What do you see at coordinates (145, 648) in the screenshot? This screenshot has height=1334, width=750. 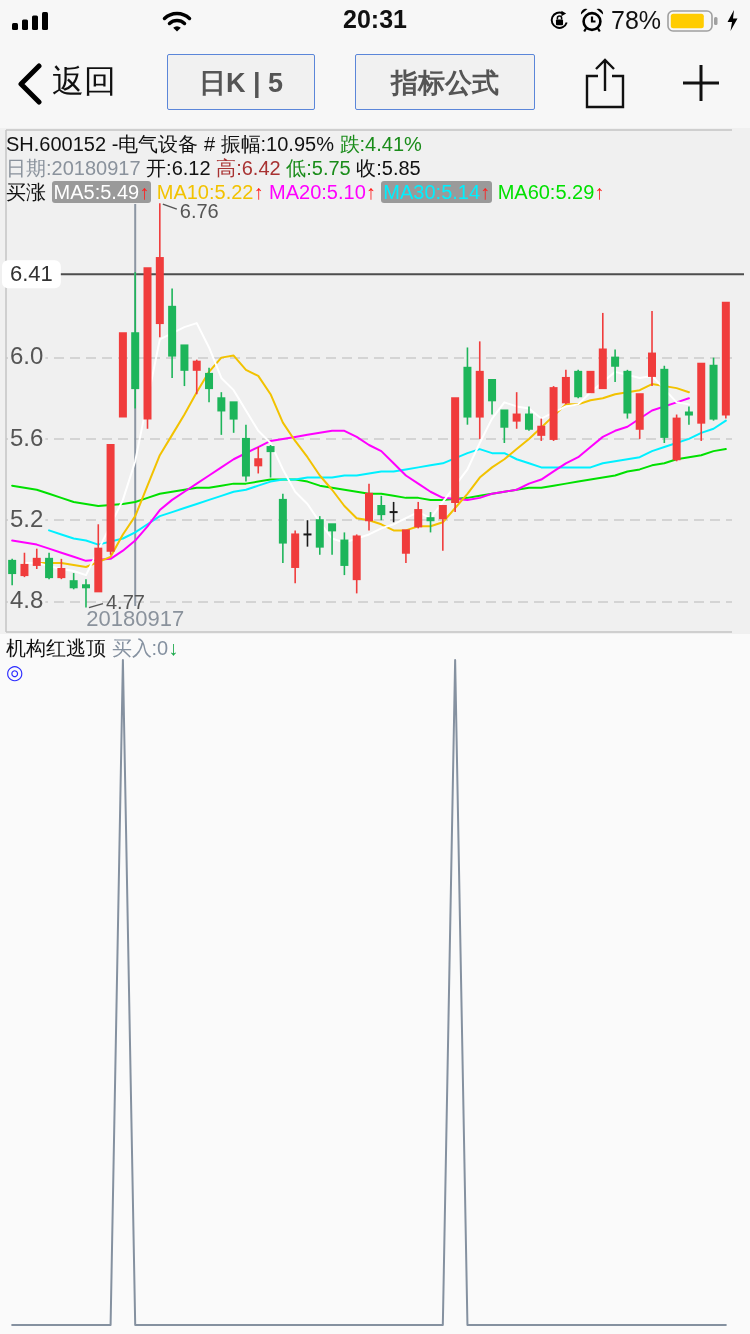 I see `series-label: 买入:0↓` at bounding box center [145, 648].